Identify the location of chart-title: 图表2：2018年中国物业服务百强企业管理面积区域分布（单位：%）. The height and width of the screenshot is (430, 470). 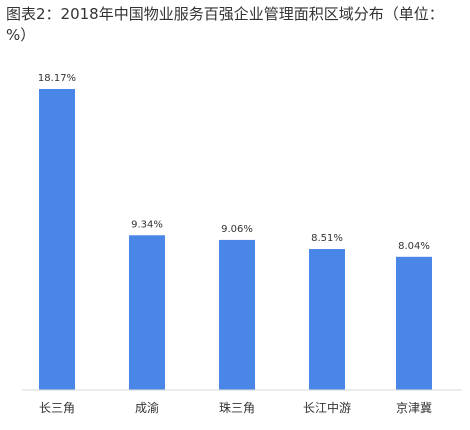
(225, 24).